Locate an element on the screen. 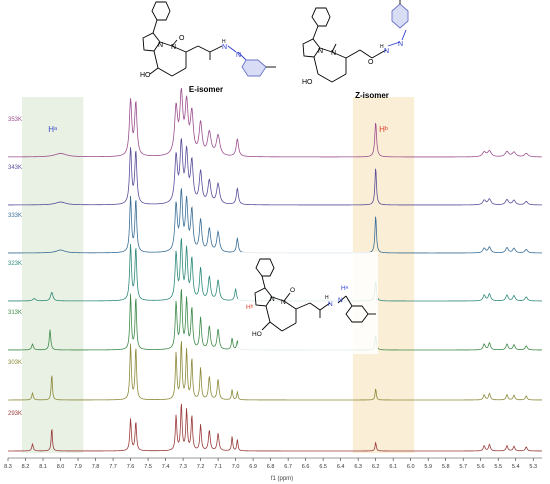 This screenshot has width=550, height=484. x-tick-label: 7.0 is located at coordinates (236, 467).